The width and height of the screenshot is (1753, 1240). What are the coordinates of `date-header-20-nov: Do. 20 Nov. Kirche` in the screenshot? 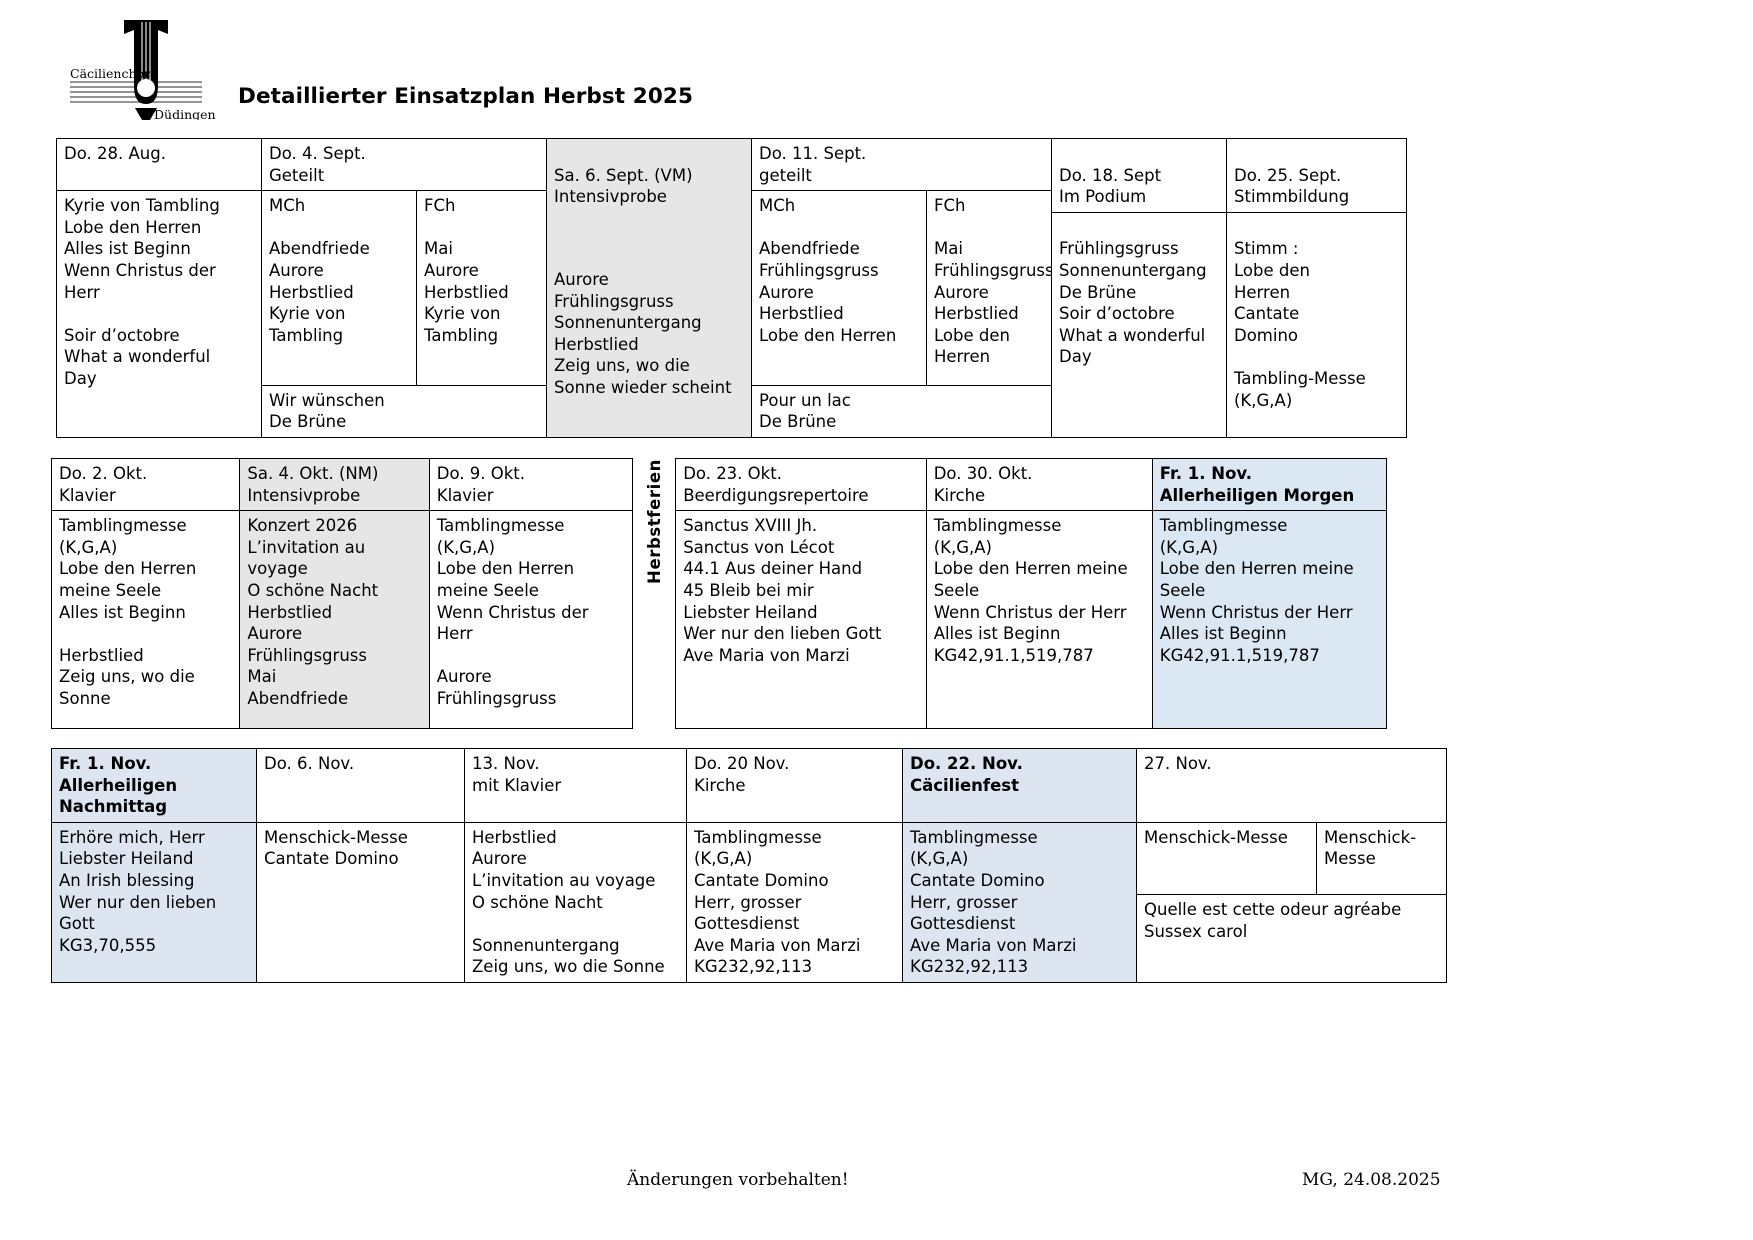 It's located at (794, 785).